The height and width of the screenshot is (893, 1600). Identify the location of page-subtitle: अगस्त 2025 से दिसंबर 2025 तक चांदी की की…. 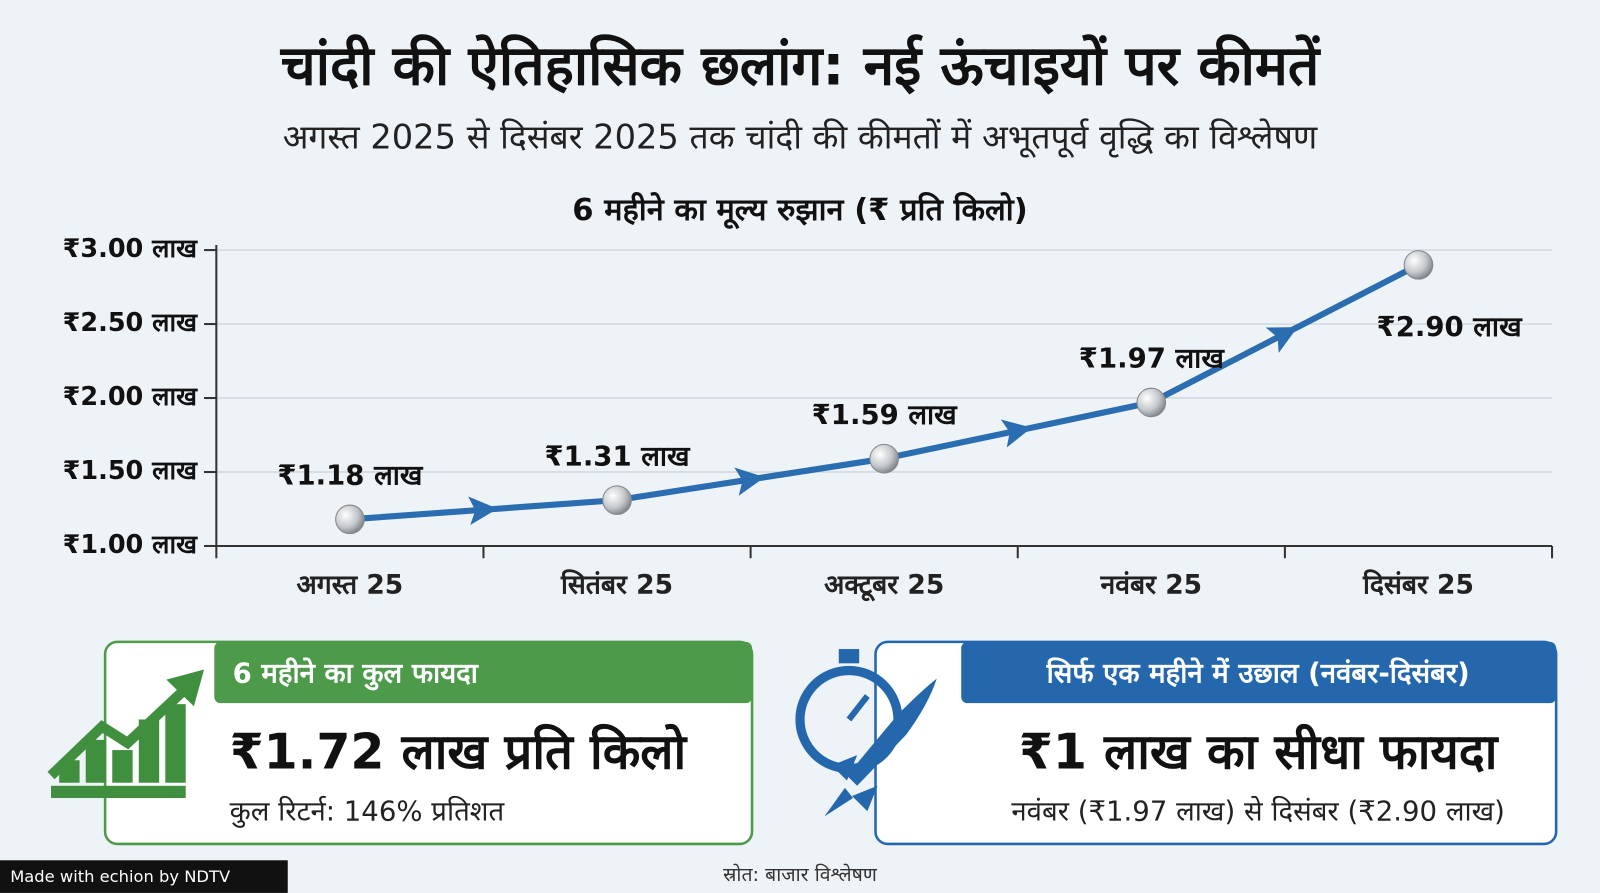
(800, 137).